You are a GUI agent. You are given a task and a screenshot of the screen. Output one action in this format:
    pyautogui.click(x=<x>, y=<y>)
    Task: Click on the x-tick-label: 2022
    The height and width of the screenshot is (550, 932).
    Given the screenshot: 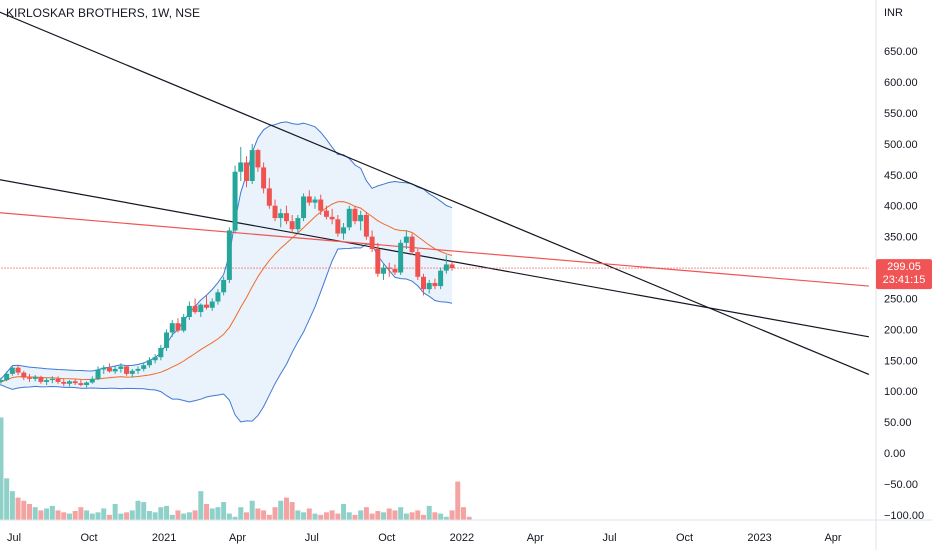 What is the action you would take?
    pyautogui.click(x=462, y=538)
    